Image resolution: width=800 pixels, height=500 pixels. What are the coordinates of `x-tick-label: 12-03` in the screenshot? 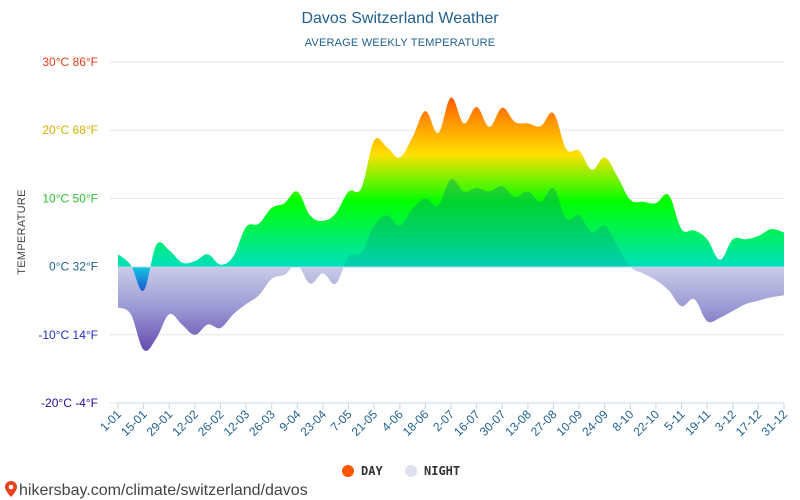 It's located at (237, 423).